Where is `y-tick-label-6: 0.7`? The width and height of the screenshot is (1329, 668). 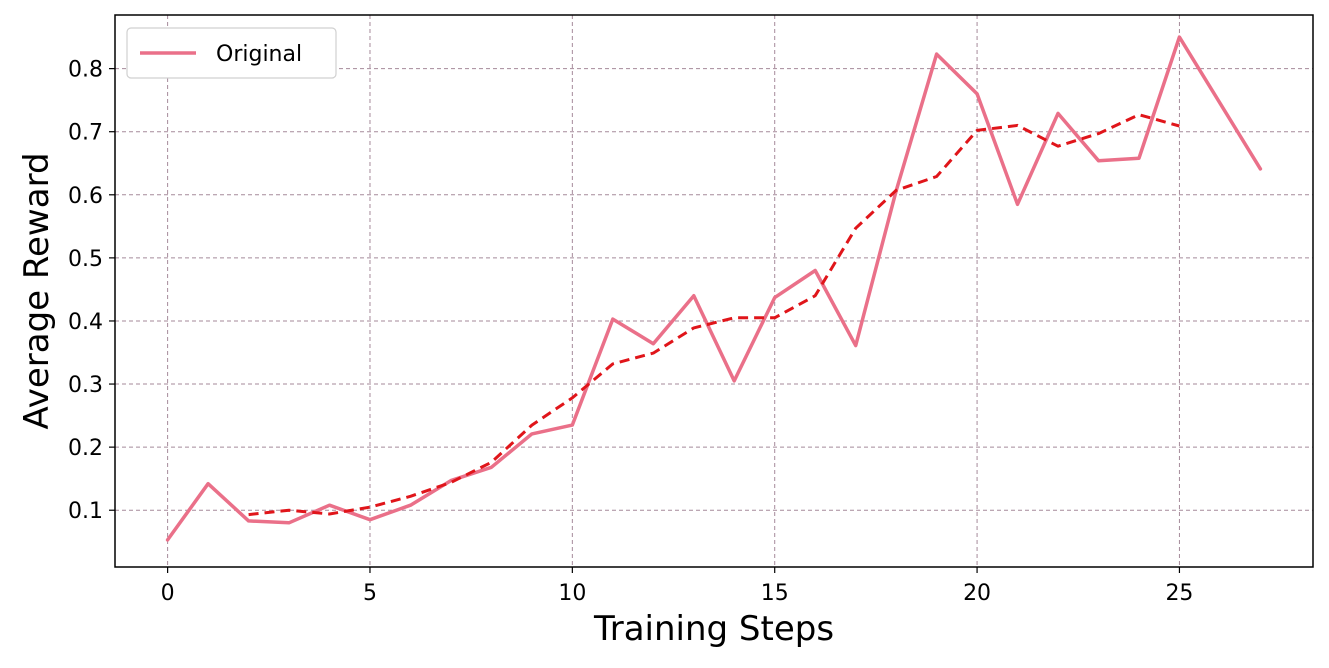
y-tick-label-6: 0.7 is located at coordinates (85, 133).